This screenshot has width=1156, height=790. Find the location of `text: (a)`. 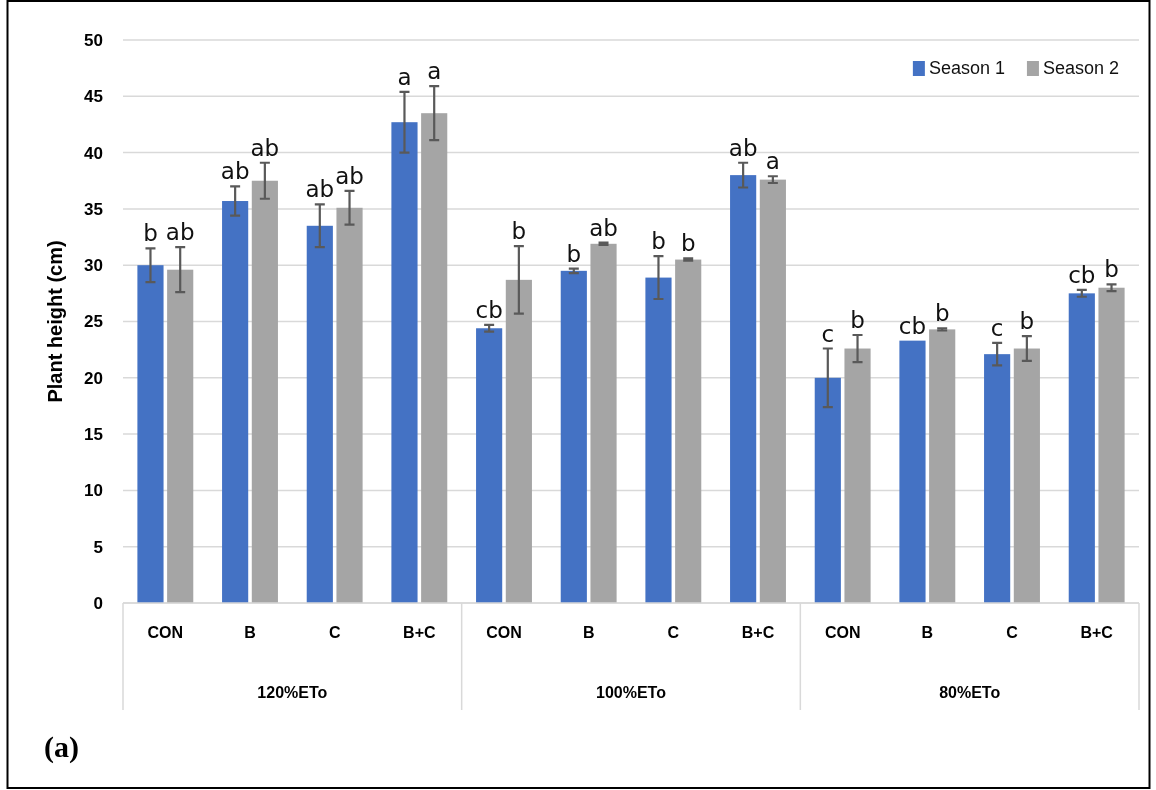

text: (a) is located at coordinates (61, 747).